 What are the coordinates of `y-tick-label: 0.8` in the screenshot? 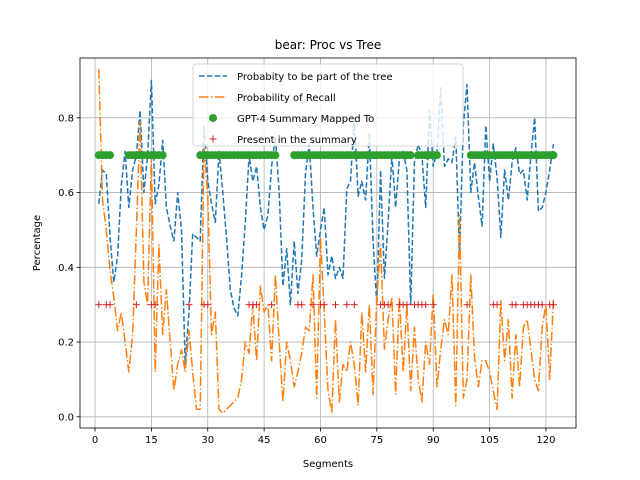 It's located at (66, 118).